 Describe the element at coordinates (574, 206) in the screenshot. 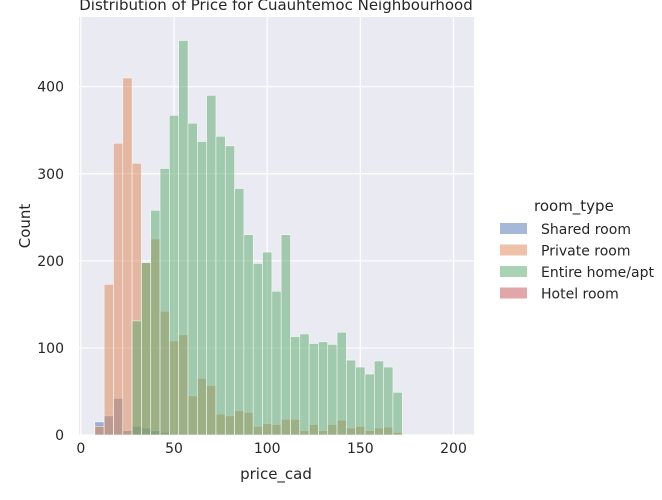

I see `legend-title: room_type` at that location.